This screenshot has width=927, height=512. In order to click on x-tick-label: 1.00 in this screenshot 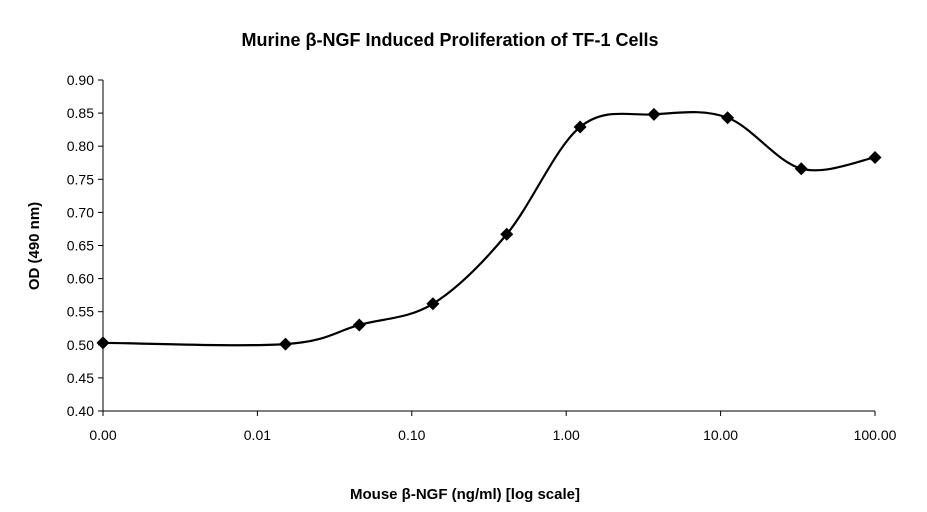, I will do `click(566, 435)`.